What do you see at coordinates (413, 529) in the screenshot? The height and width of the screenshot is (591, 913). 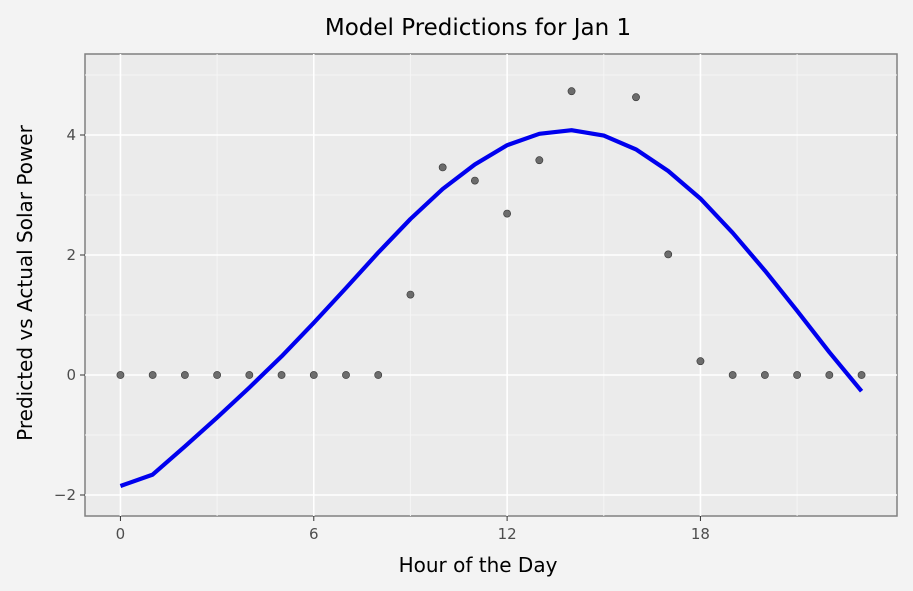 I see `x-axis-ticks: 0 6 12 18` at bounding box center [413, 529].